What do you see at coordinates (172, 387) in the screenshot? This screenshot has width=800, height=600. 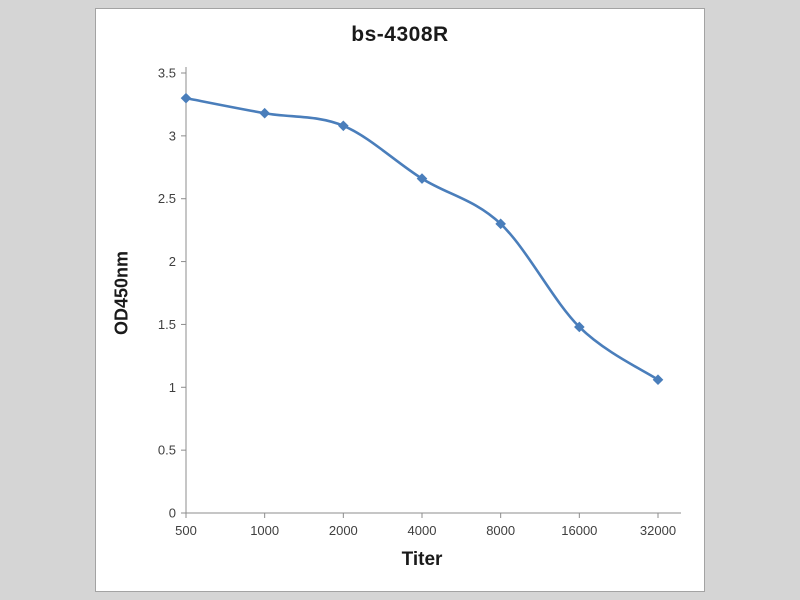 I see `y-tick-label: 1` at bounding box center [172, 387].